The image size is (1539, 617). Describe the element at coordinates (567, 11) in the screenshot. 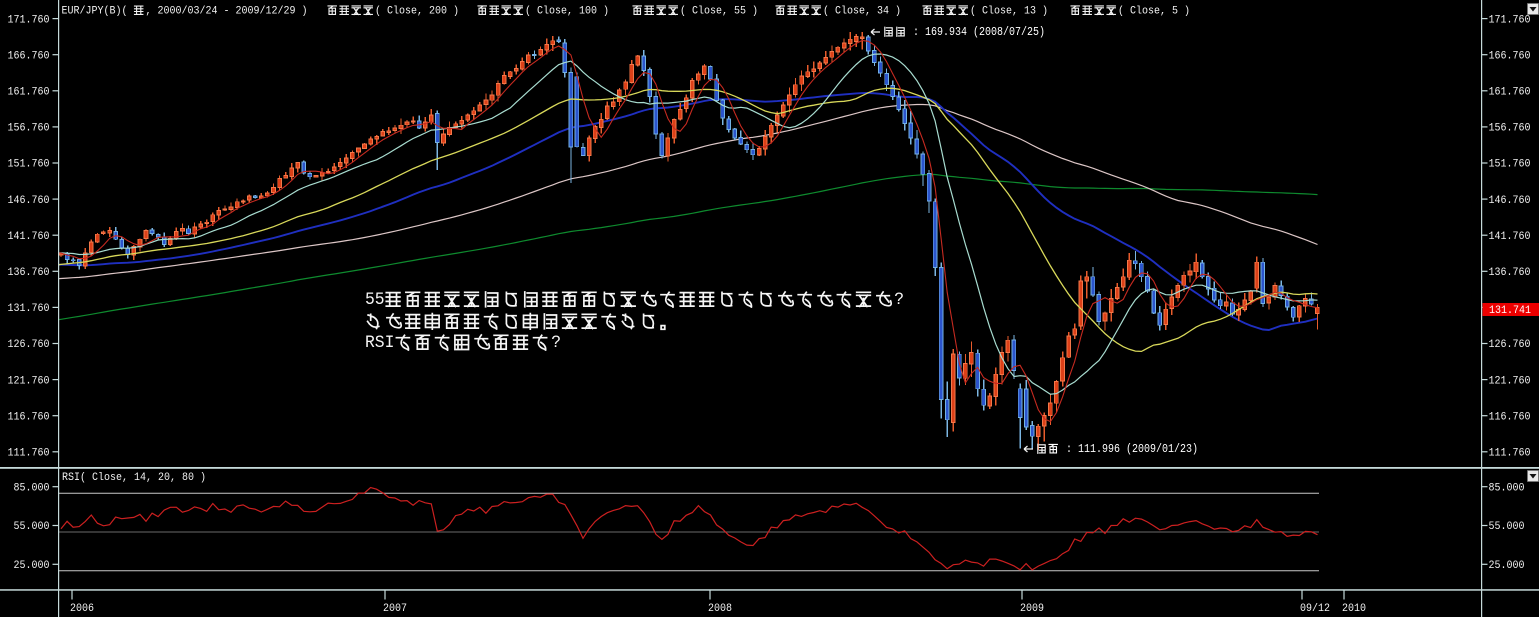

I see `svg-text: ( Close, 100 )` at that location.